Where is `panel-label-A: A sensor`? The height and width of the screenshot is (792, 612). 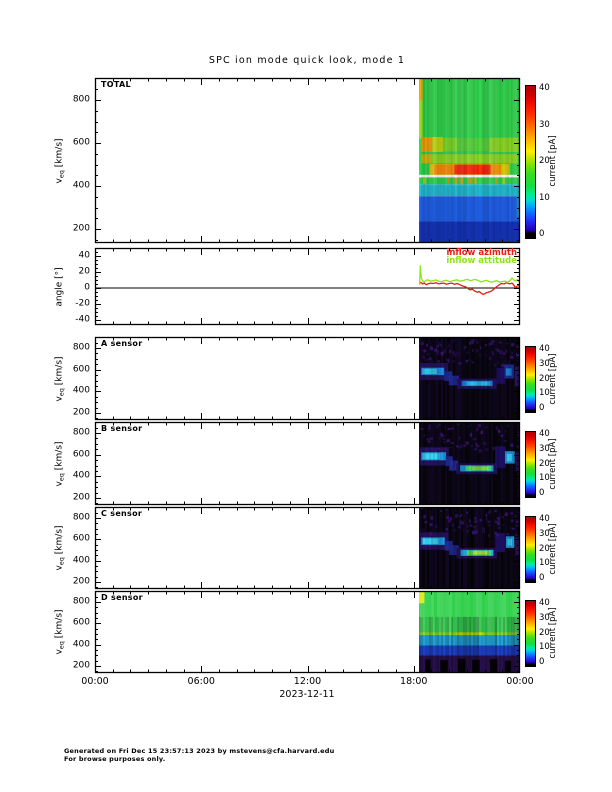
panel-label-A: A sensor is located at coordinates (122, 343).